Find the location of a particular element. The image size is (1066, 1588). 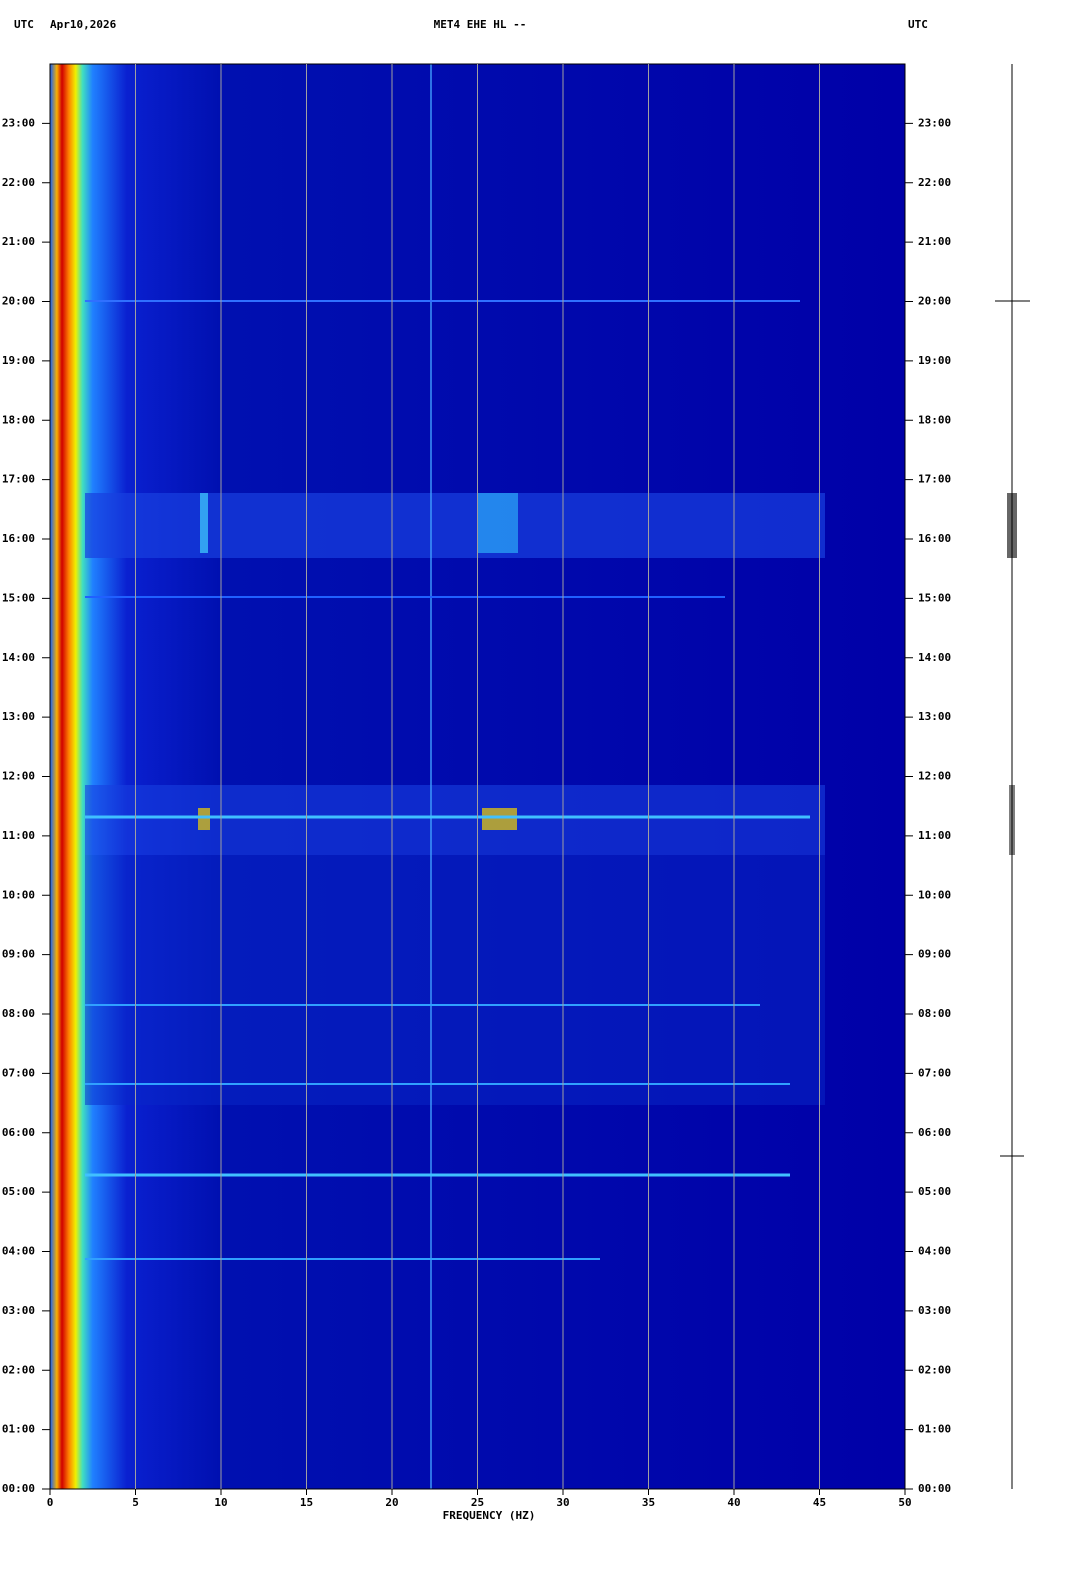

y-tick-label-right: 22:00 is located at coordinates (934, 182).